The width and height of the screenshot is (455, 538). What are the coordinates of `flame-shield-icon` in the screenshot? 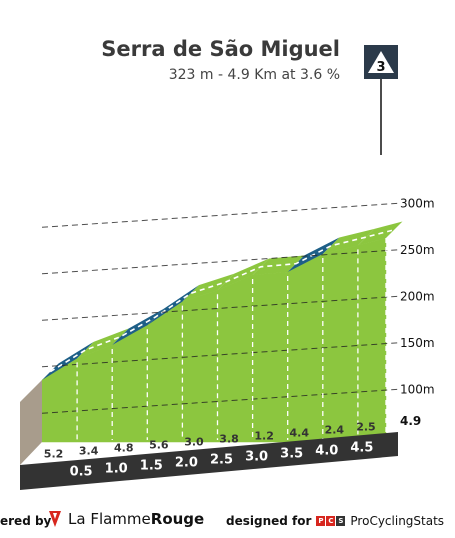 It's located at (55, 519).